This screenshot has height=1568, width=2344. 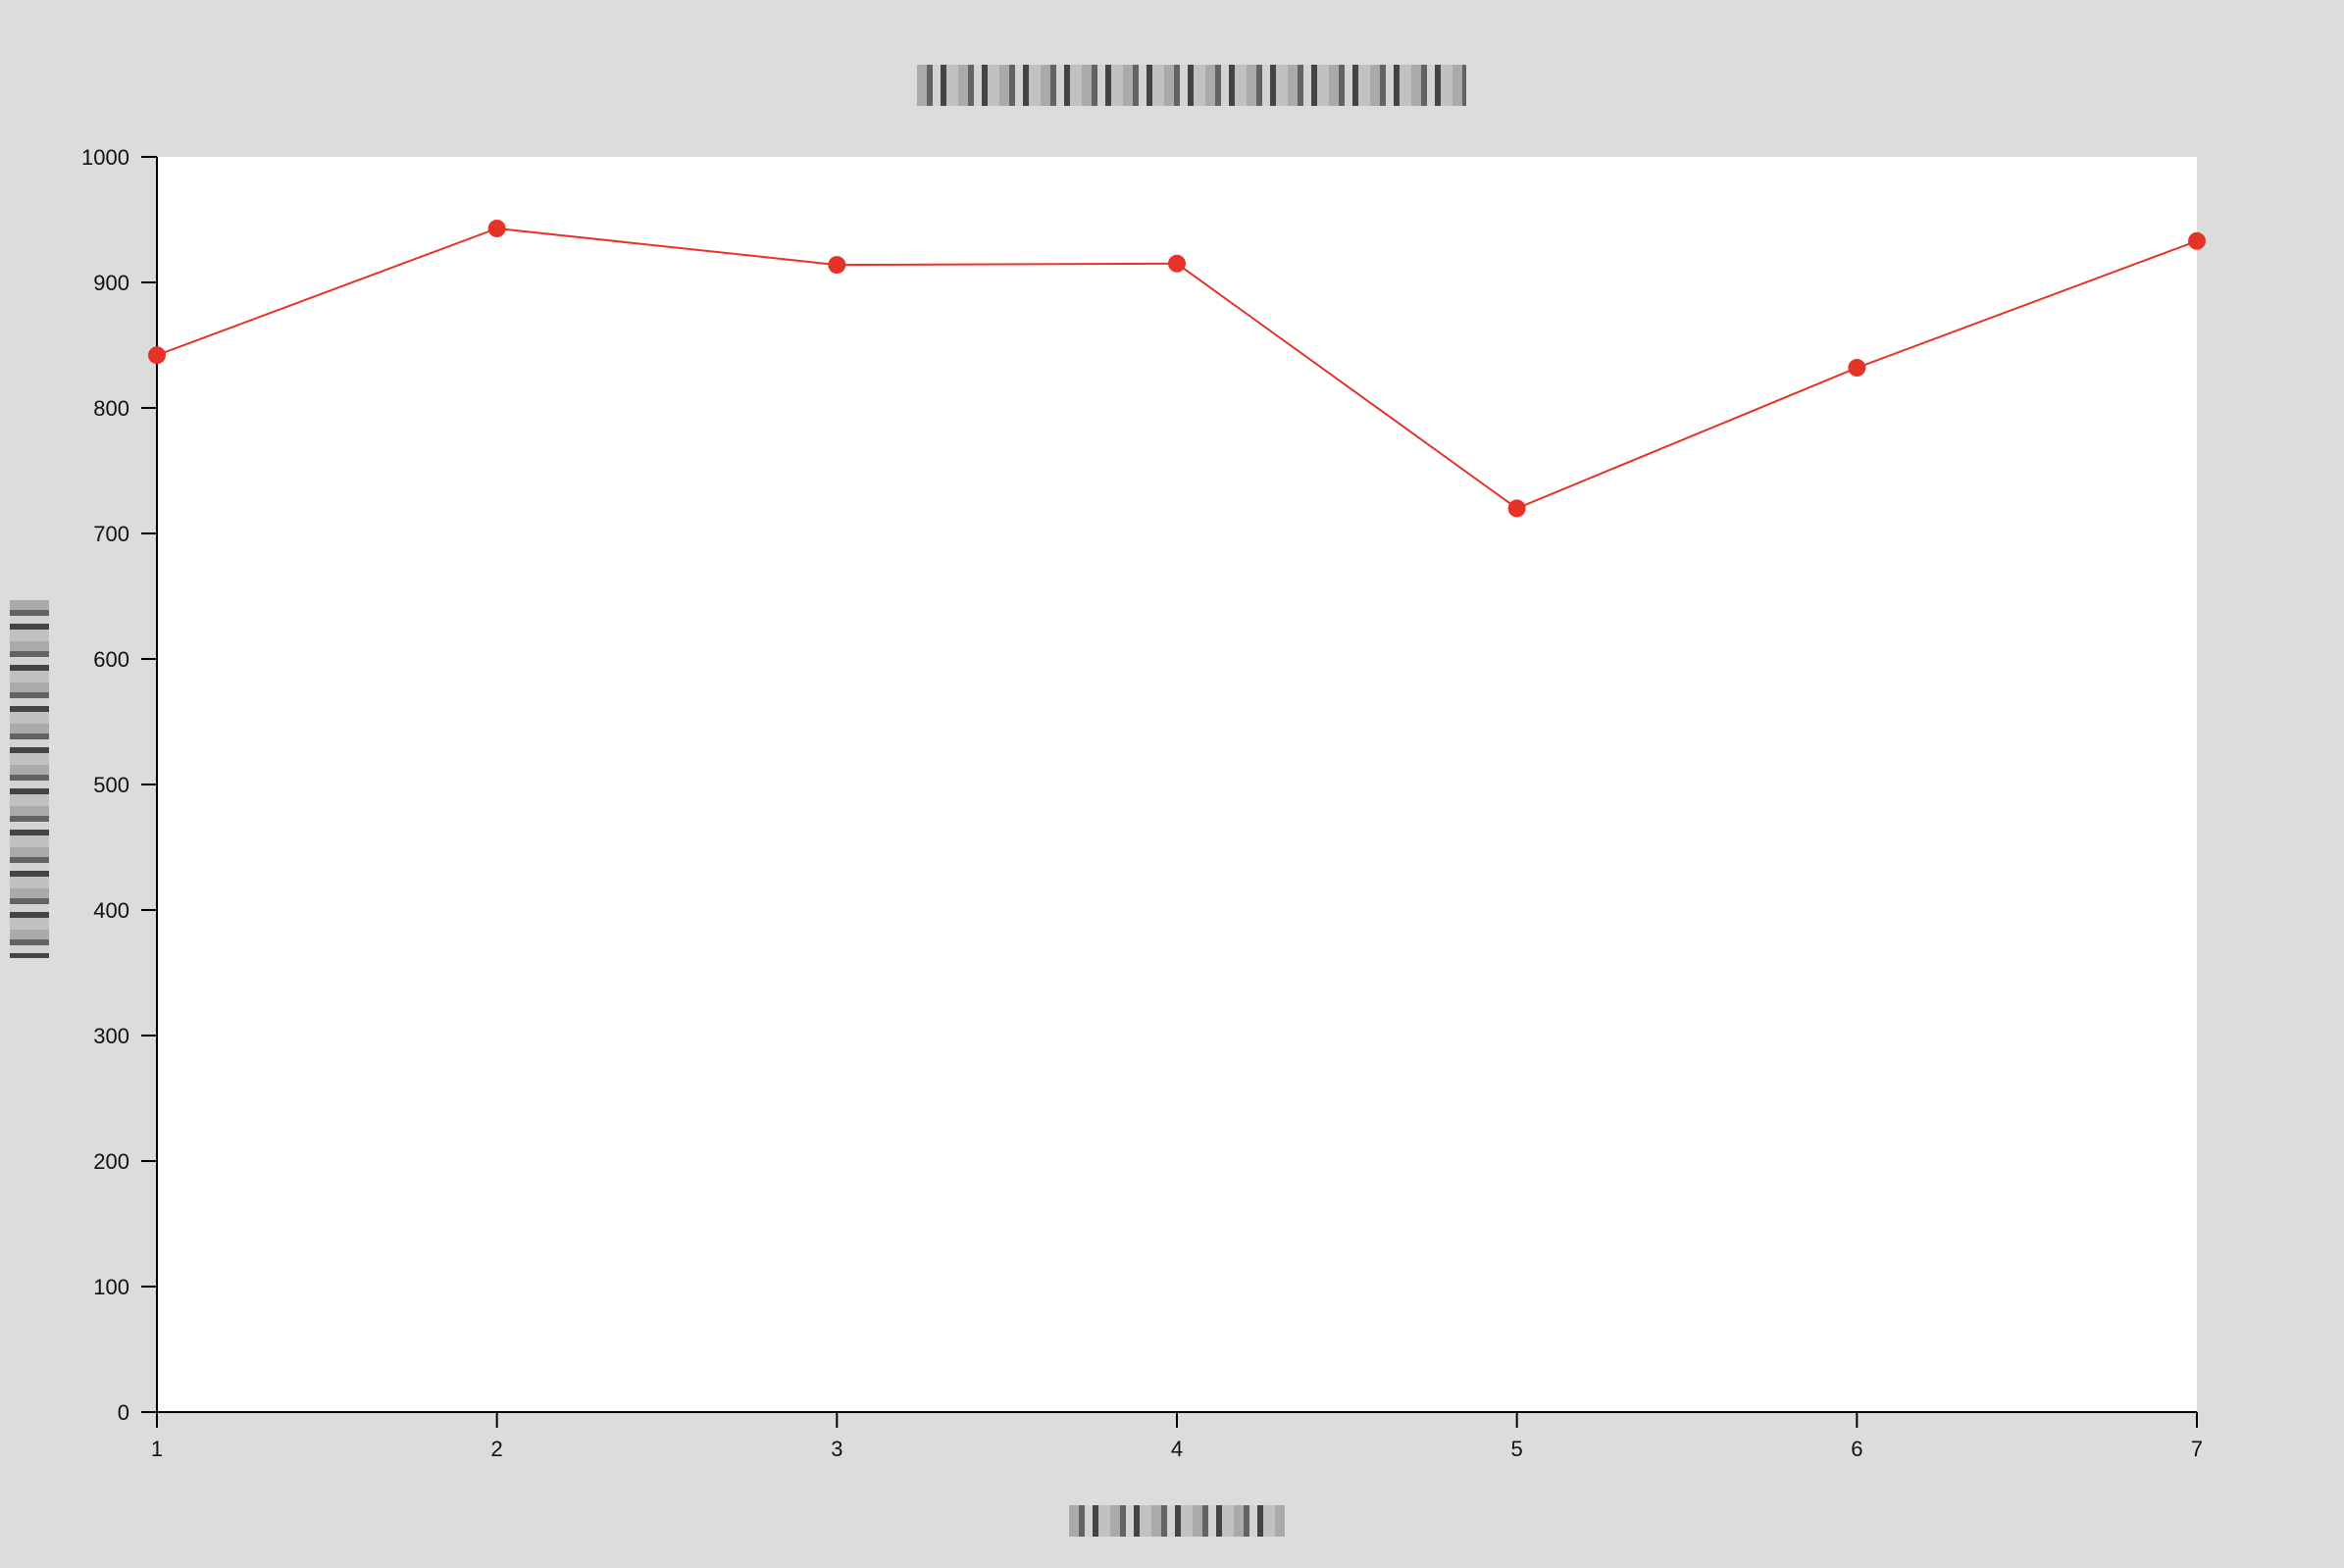 What do you see at coordinates (111, 1161) in the screenshot?
I see `y-tick-label-2: 200` at bounding box center [111, 1161].